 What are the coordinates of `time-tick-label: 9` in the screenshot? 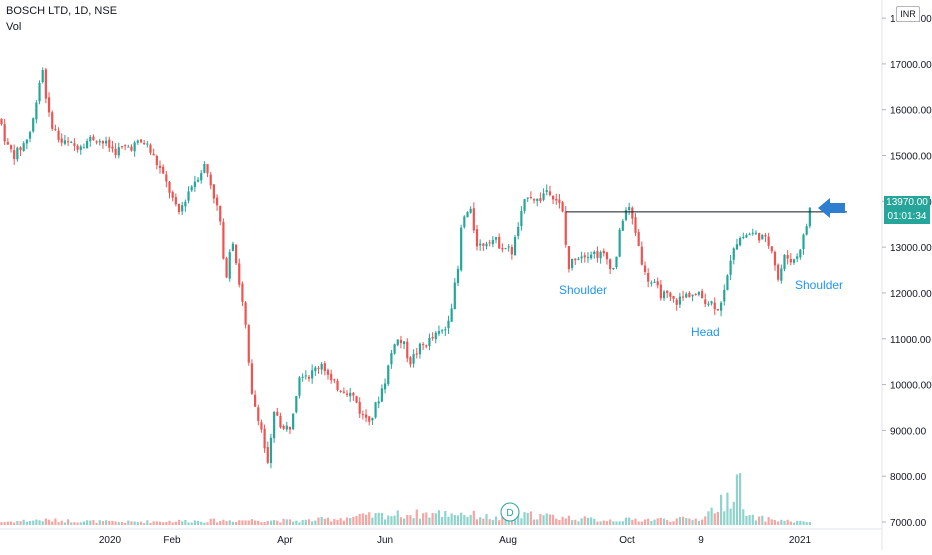 It's located at (701, 540).